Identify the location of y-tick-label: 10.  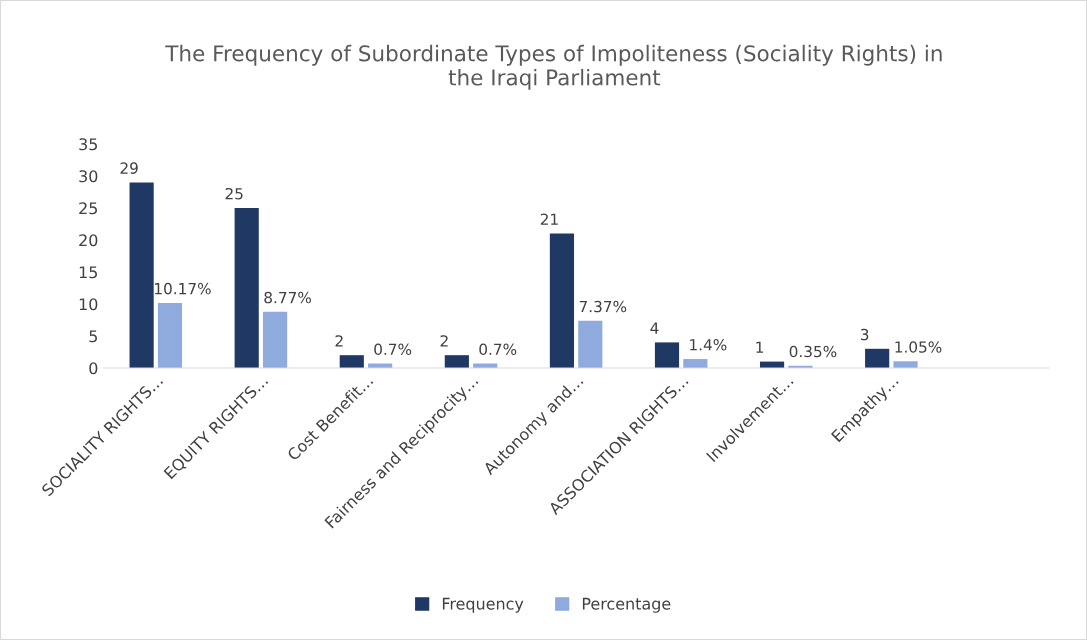
(88, 304).